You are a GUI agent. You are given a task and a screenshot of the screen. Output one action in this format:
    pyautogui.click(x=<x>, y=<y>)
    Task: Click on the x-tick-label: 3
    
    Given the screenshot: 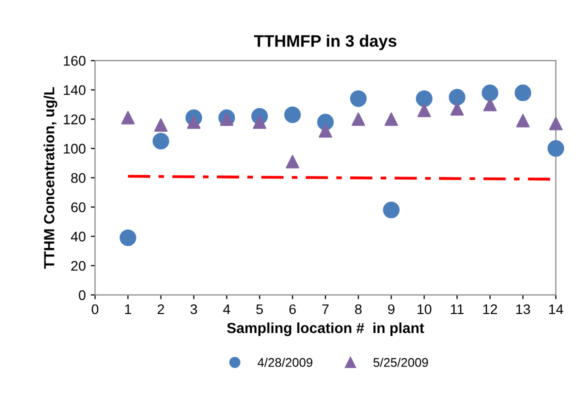 What is the action you would take?
    pyautogui.click(x=194, y=309)
    